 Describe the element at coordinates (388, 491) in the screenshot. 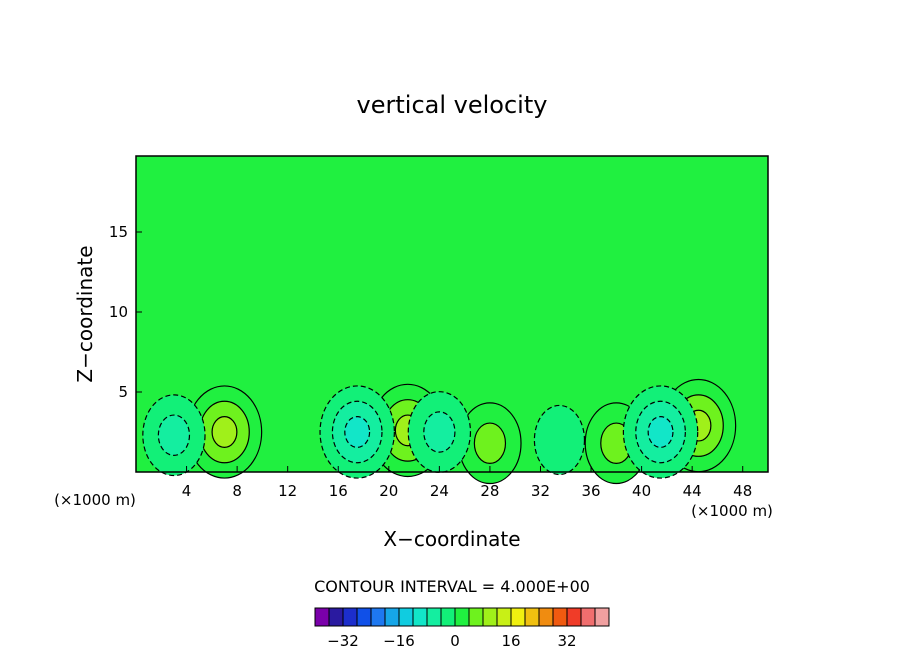

I see `x-tick-label: 20` at that location.